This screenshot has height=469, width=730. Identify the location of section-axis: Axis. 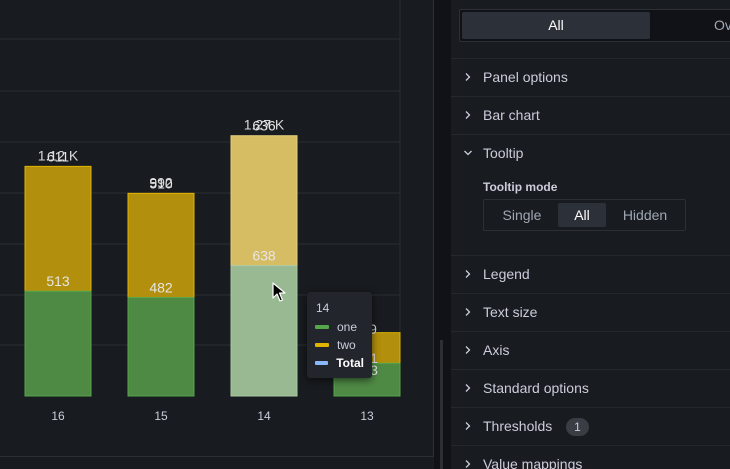
(590, 350).